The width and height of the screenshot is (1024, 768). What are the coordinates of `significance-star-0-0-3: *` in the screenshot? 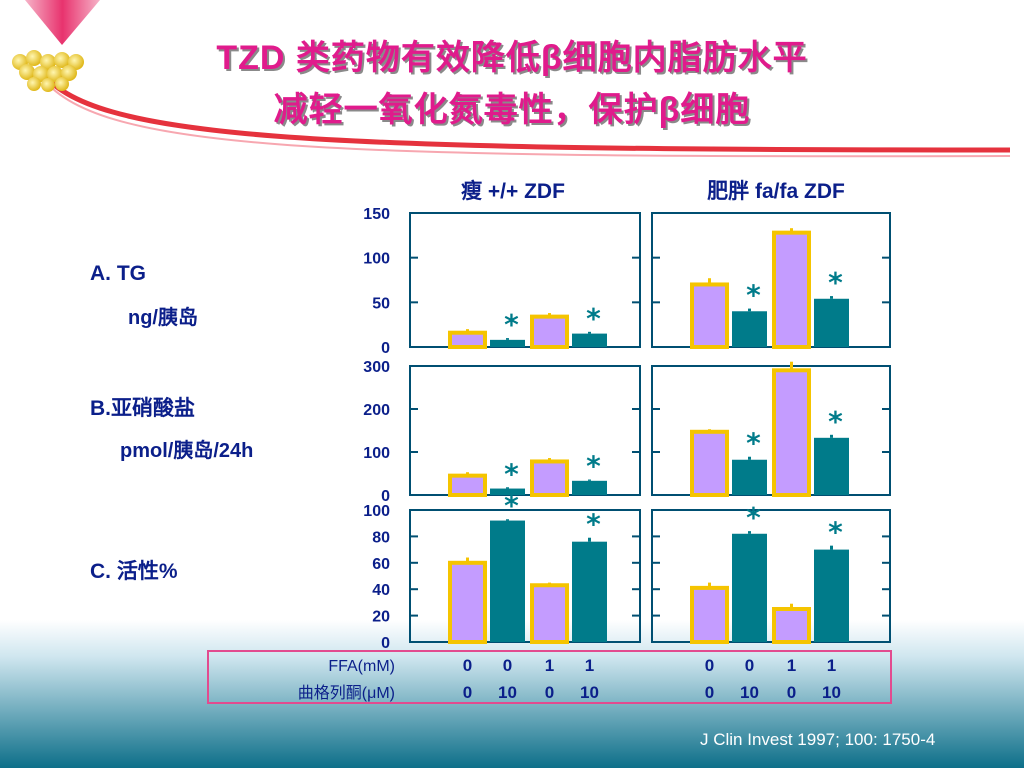 It's located at (593, 318).